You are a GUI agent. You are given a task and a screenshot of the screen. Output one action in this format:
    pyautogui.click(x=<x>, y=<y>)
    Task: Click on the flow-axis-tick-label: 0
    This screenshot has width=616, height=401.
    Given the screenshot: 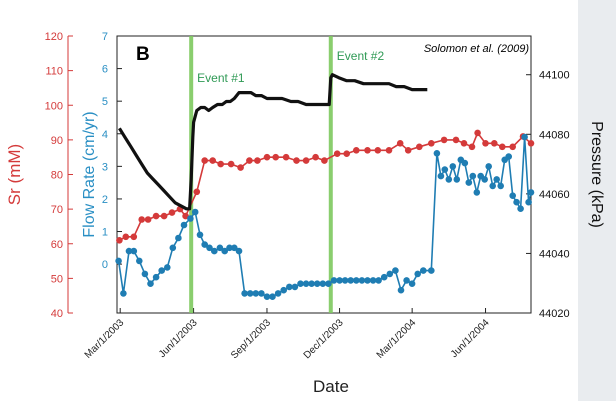 What is the action you would take?
    pyautogui.click(x=105, y=265)
    